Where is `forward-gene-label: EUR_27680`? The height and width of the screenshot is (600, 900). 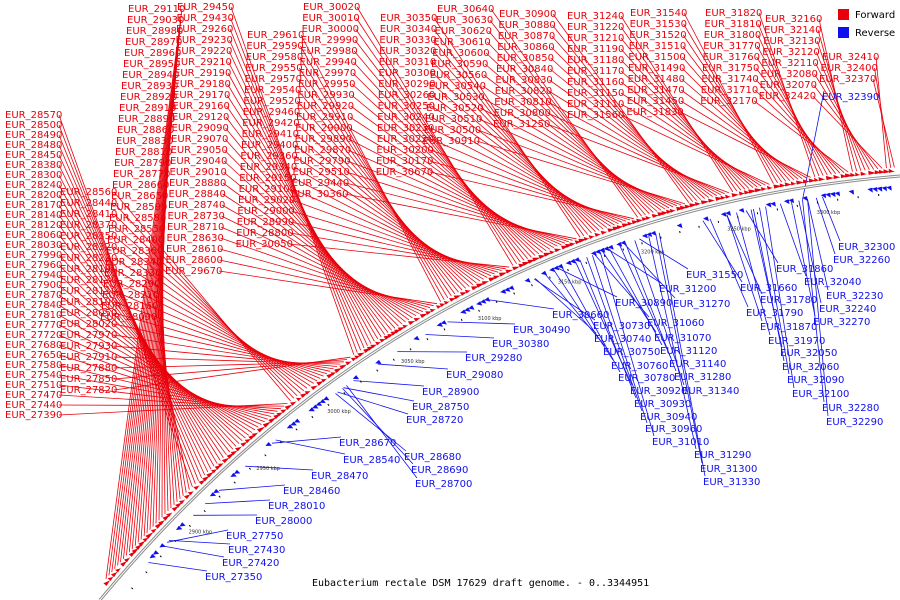 forward-gene-label: EUR_27680 is located at coordinates (33, 345).